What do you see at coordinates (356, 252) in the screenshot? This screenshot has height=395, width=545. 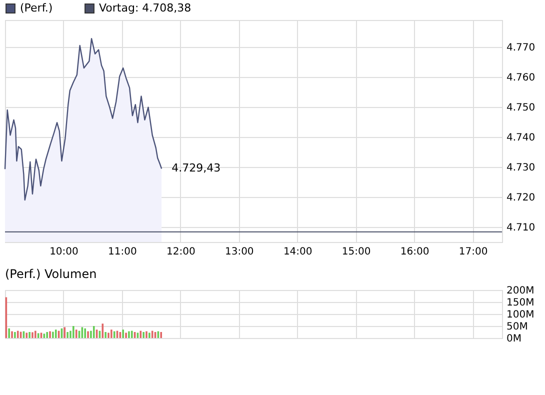 I see `x-tick-label: 15:00` at bounding box center [356, 252].